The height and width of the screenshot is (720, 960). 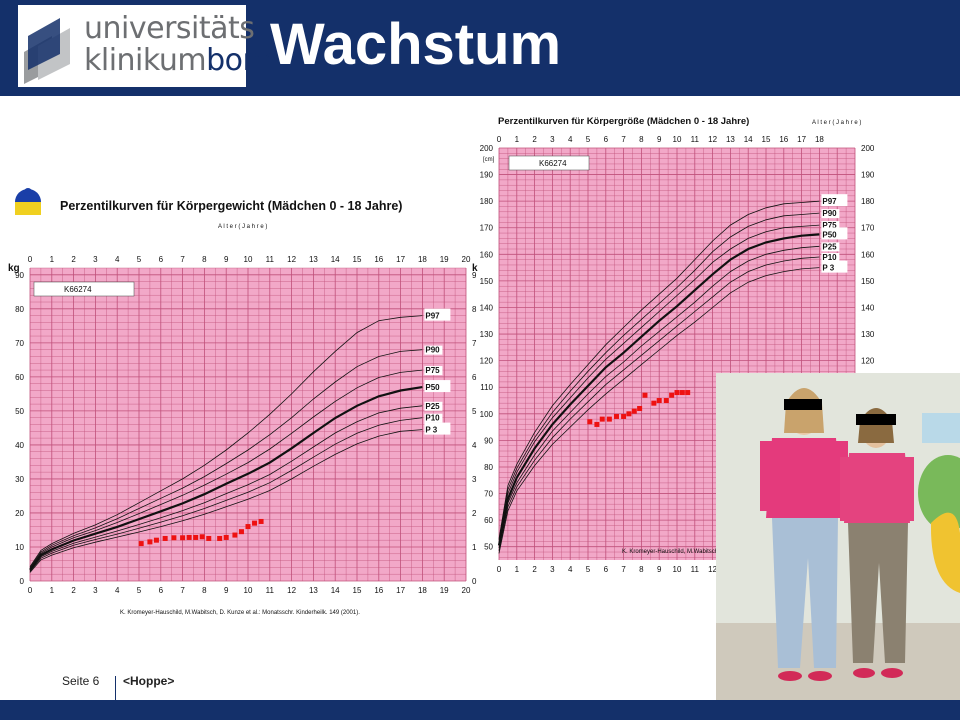 What do you see at coordinates (432, 418) in the screenshot?
I see `weight-legend-p10: P10` at bounding box center [432, 418].